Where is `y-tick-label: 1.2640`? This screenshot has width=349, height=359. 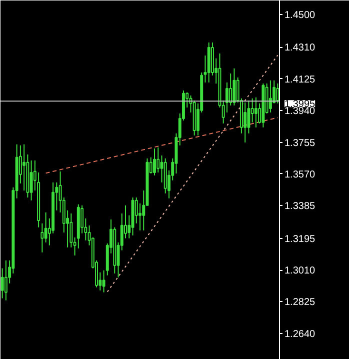 y-tick-label: 1.2640 is located at coordinates (300, 334).